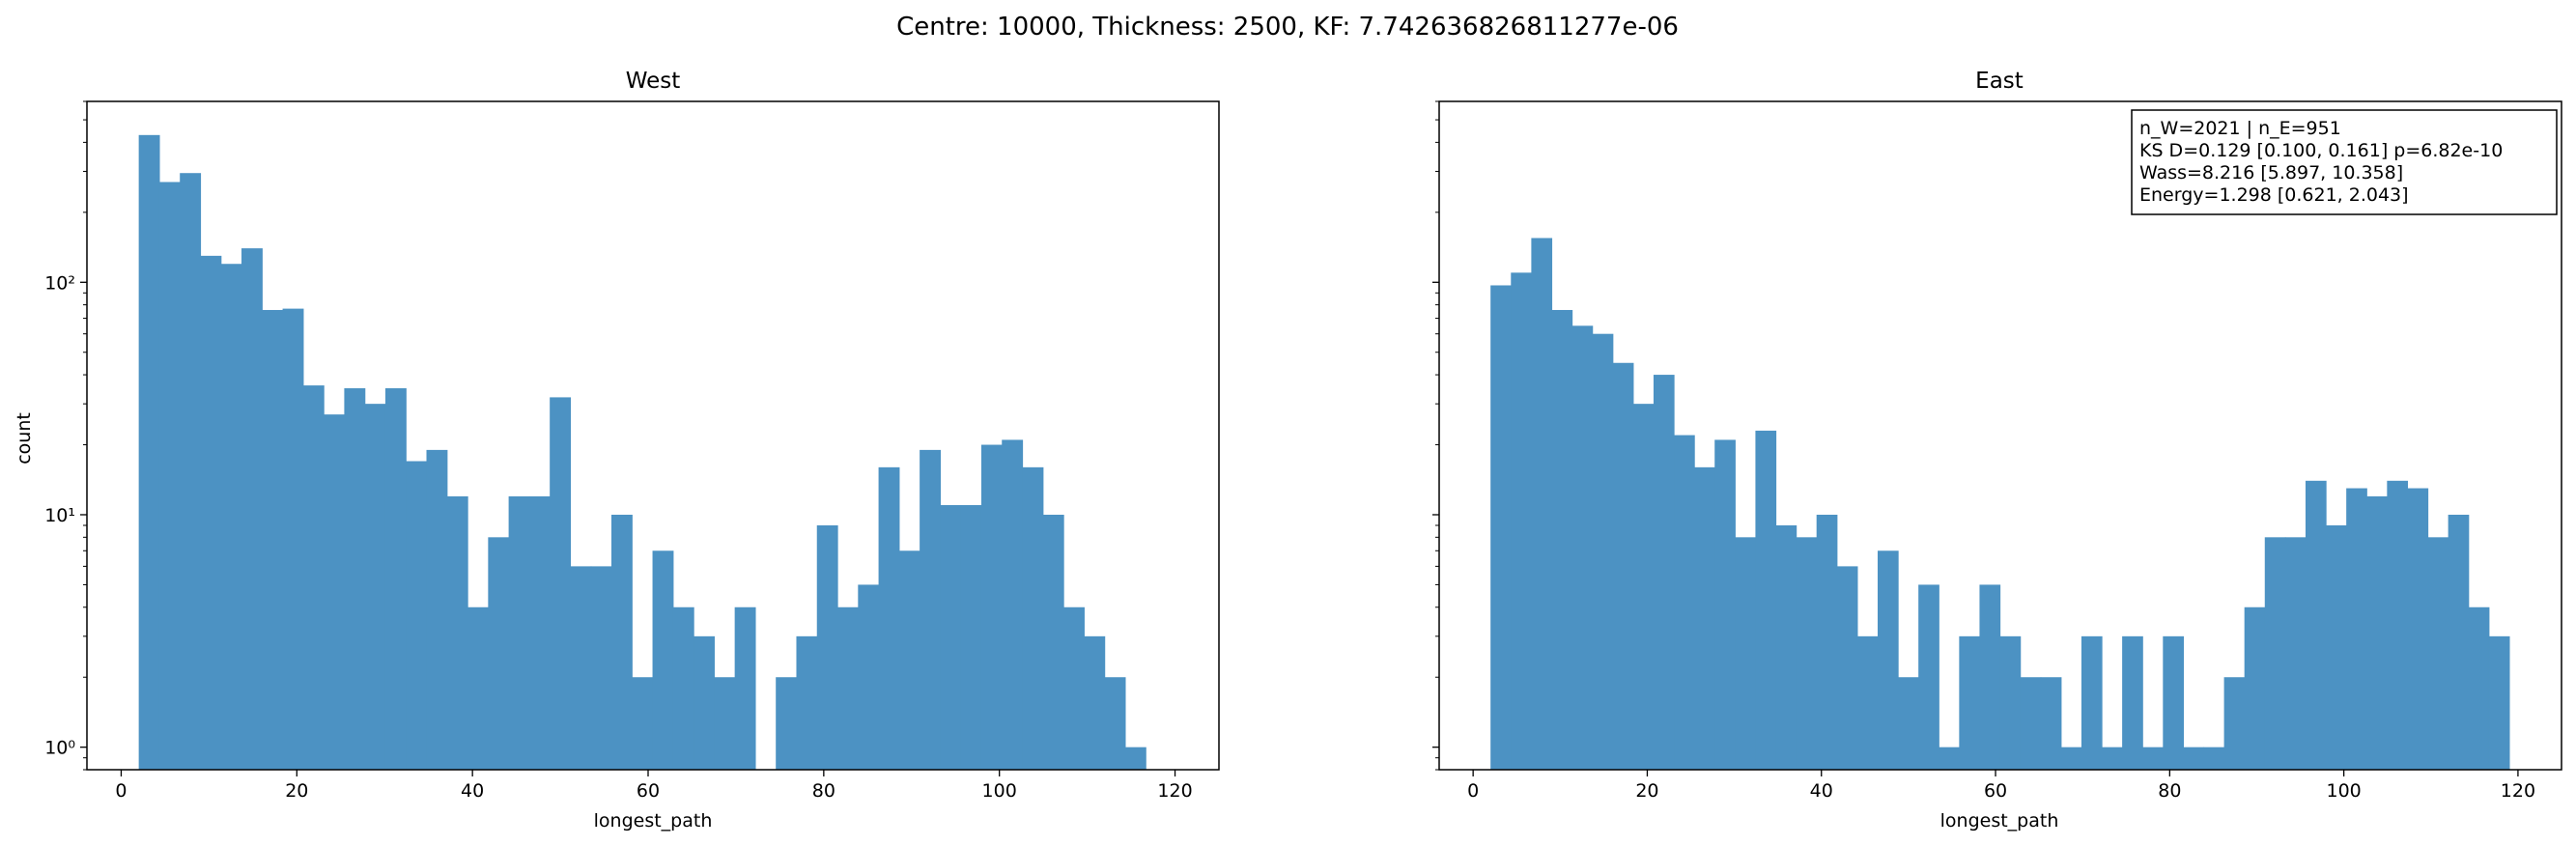 This screenshot has width=2576, height=846. What do you see at coordinates (1995, 791) in the screenshot?
I see `east-xtick-label: 60` at bounding box center [1995, 791].